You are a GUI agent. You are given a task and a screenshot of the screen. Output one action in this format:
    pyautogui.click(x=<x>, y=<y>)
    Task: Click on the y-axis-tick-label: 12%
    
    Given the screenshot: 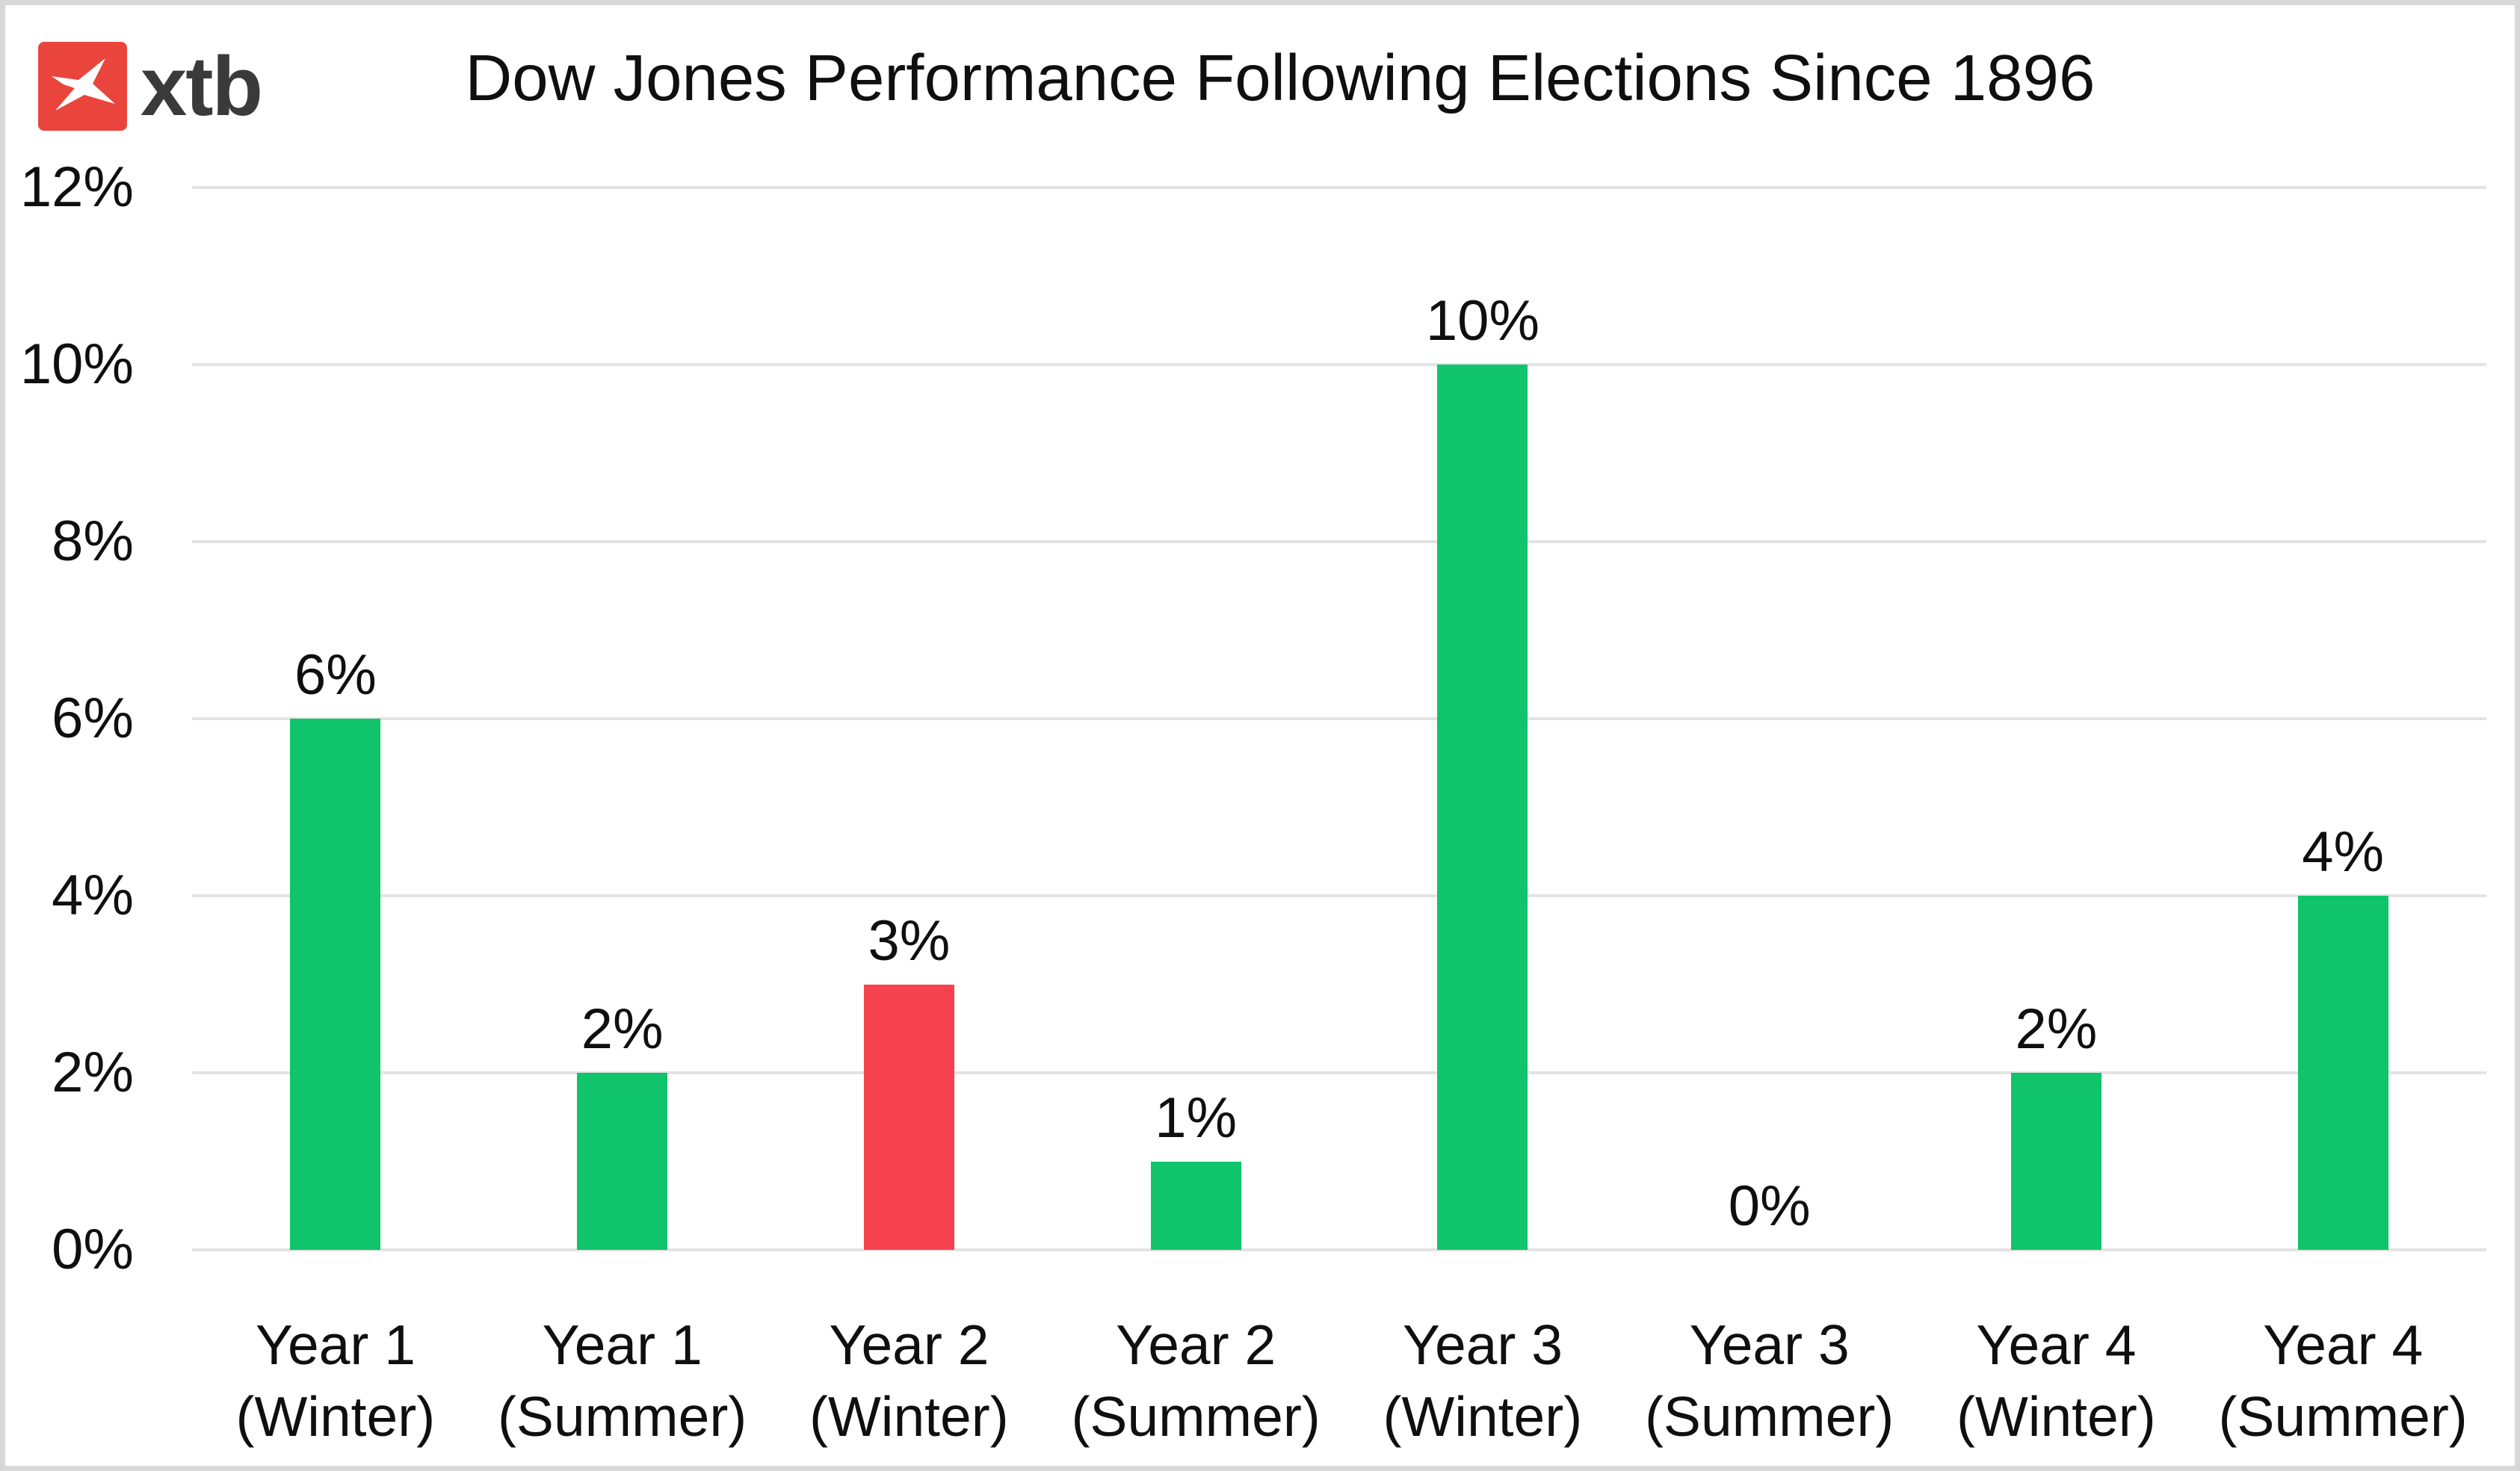 What is the action you would take?
    pyautogui.click(x=76, y=187)
    